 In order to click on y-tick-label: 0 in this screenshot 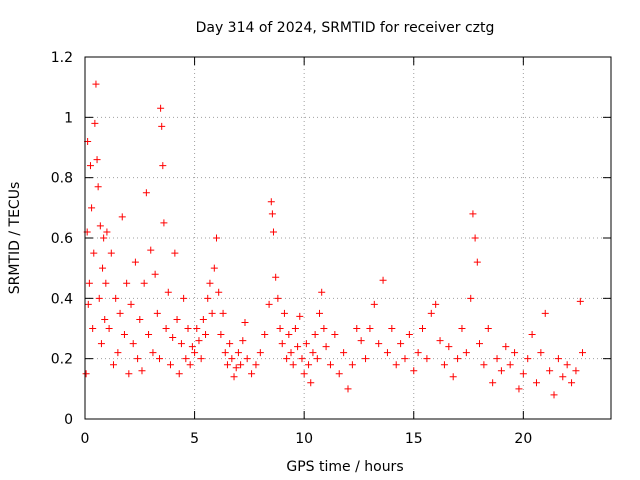, I will do `click(68, 420)`.